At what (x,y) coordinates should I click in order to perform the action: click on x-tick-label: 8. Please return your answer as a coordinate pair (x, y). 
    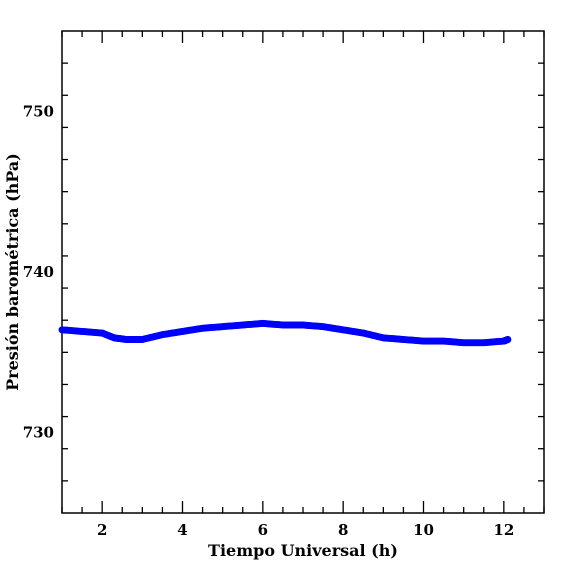
    Looking at the image, I should click on (343, 530).